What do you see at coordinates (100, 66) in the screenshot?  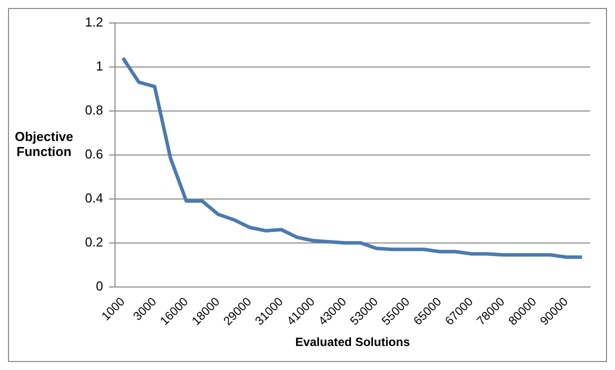 I see `y-tick-label: 1` at bounding box center [100, 66].